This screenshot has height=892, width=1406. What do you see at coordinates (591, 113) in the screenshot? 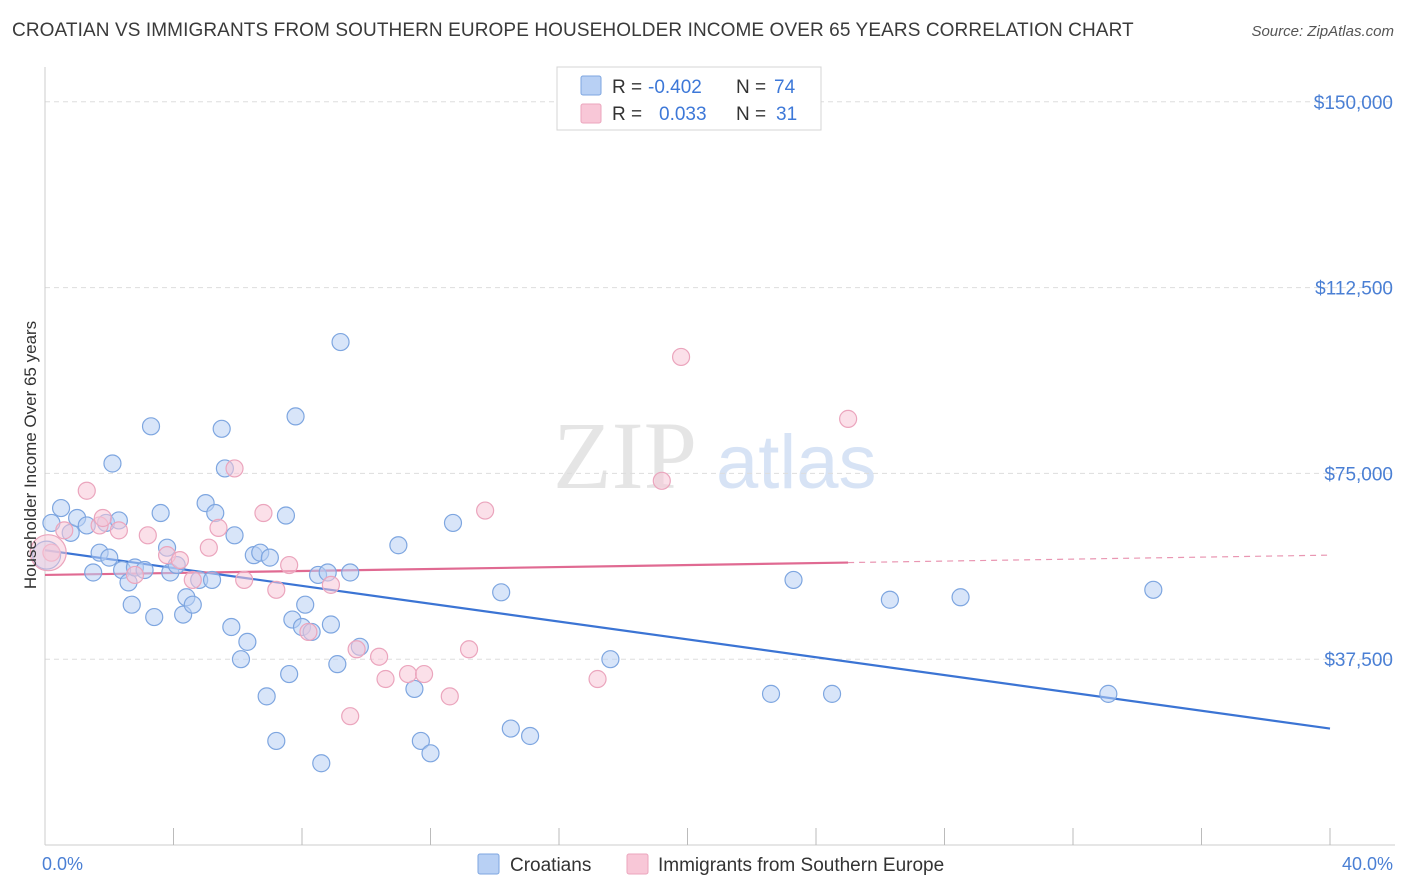
I see `legend-swatch-pink` at bounding box center [591, 113].